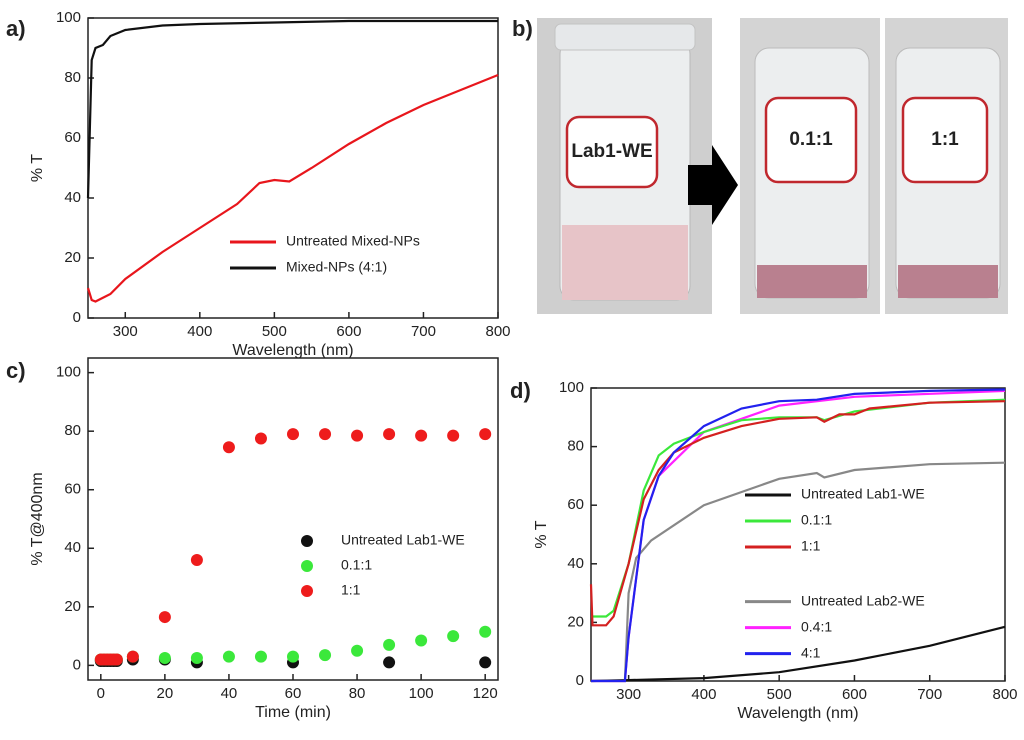 The width and height of the screenshot is (1024, 740). I want to click on x-axis-label: Time (min), so click(293, 712).